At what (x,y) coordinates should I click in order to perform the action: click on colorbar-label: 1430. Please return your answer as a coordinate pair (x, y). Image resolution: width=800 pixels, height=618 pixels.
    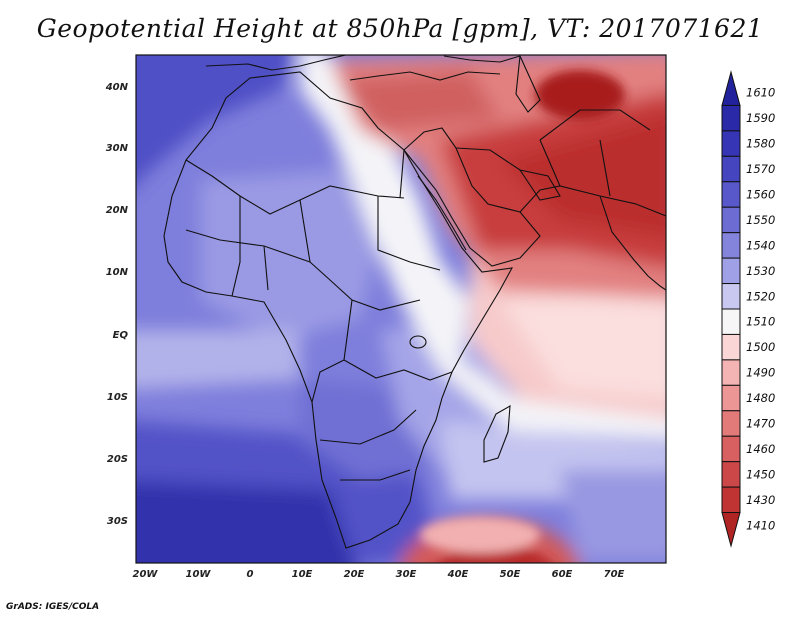
    Looking at the image, I should click on (760, 500).